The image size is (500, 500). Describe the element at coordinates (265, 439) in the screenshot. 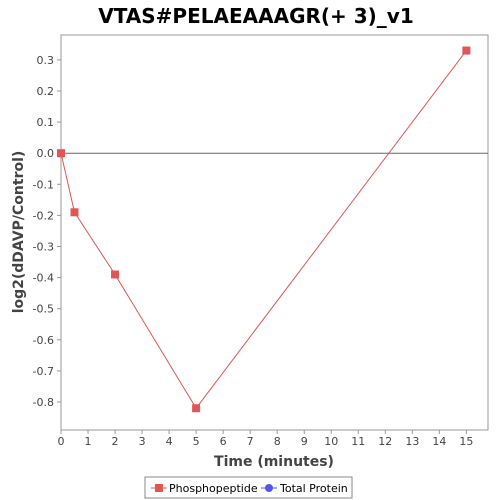

I see `x-axis: 0 1 2 3 4 5 6 7 8 9 10 11 12 13 14 15` at that location.